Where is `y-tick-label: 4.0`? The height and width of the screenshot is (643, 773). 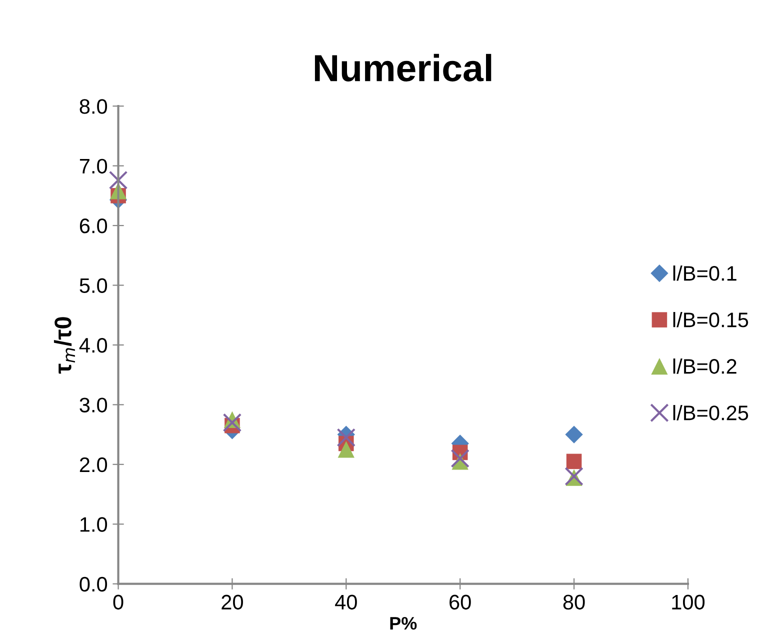
y-tick-label: 4.0 is located at coordinates (93, 345).